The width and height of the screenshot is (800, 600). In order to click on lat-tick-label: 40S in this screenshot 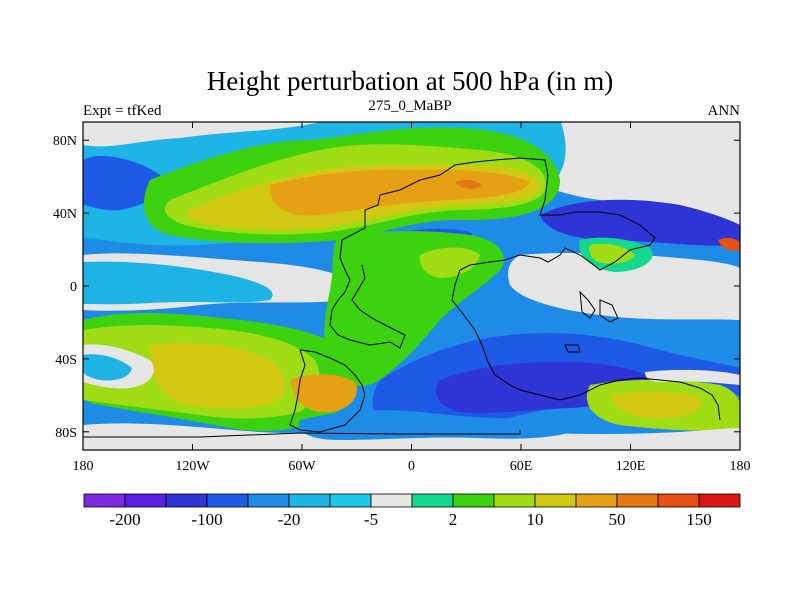, I will do `click(66, 360)`.